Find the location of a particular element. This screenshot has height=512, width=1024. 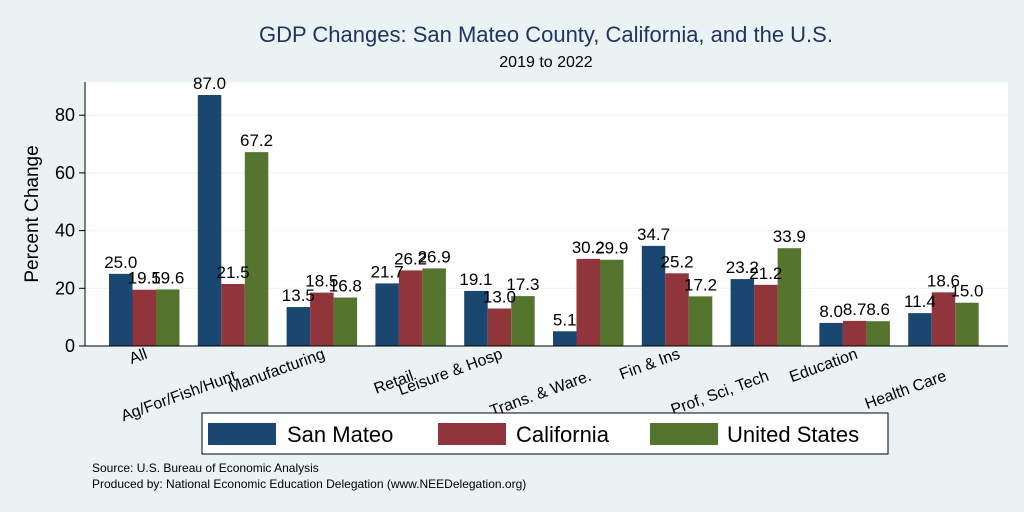

x-tick-label: Trans. & Ware. is located at coordinates (541, 394).